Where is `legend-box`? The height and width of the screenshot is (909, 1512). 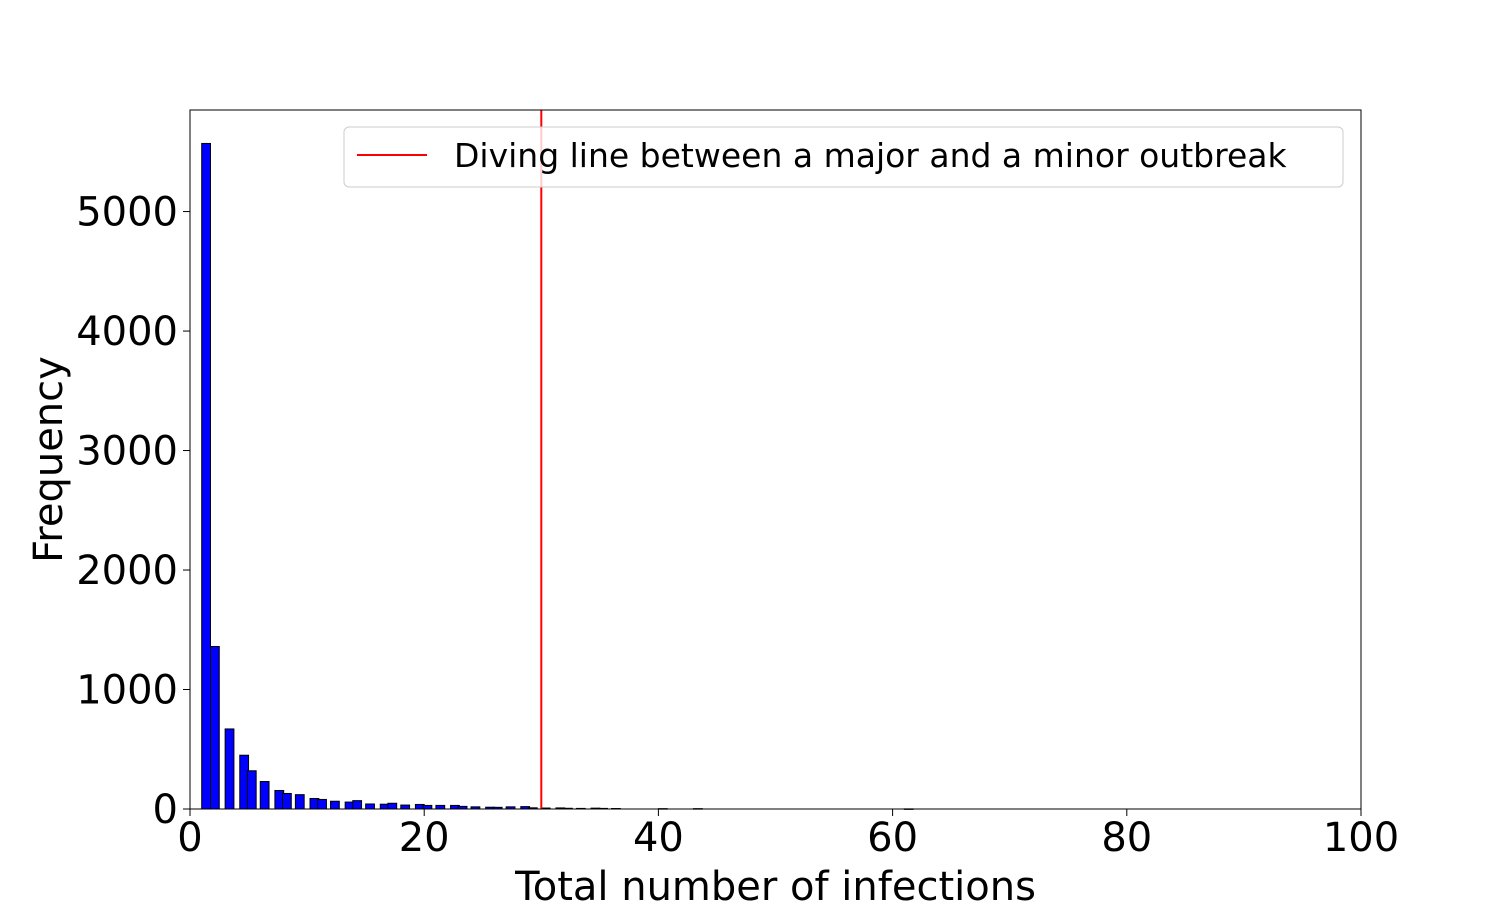 legend-box is located at coordinates (843, 157).